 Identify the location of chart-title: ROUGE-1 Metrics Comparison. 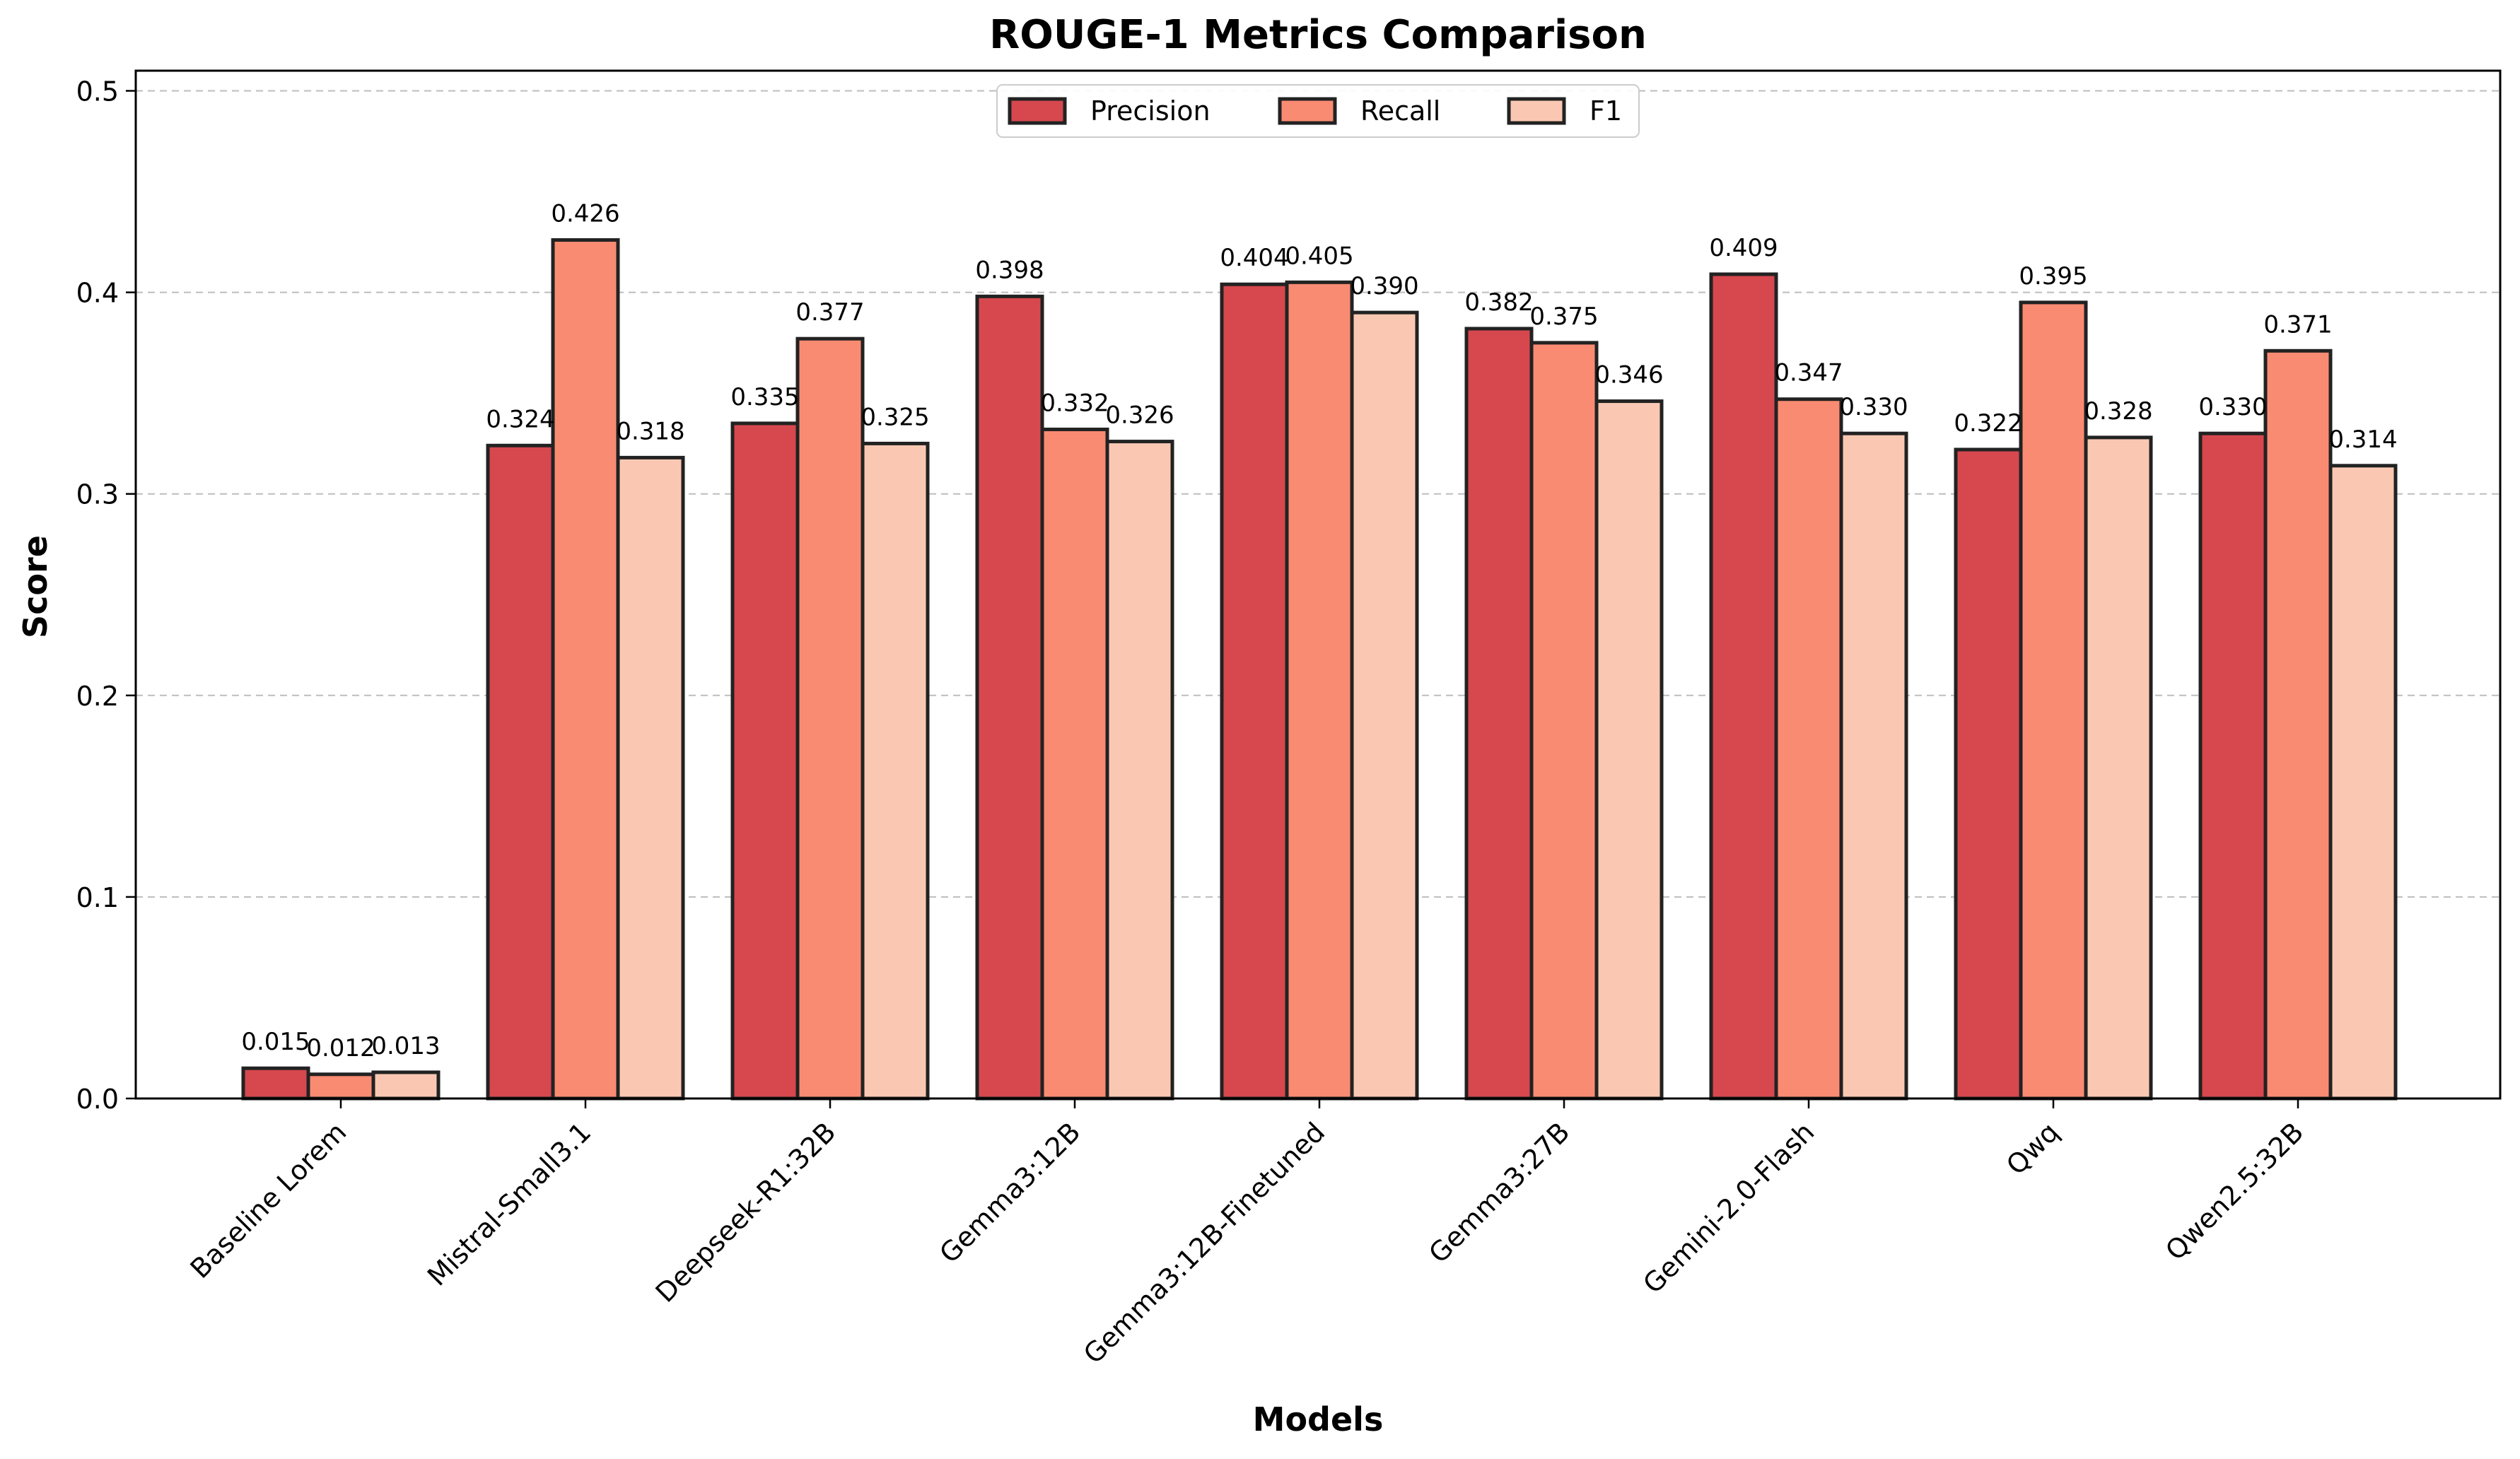
(1318, 35).